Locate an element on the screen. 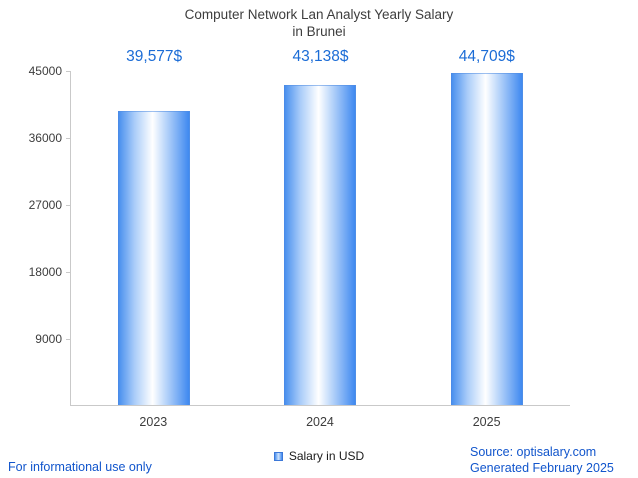  y-tick-label-36000: 36000 is located at coordinates (45, 138).